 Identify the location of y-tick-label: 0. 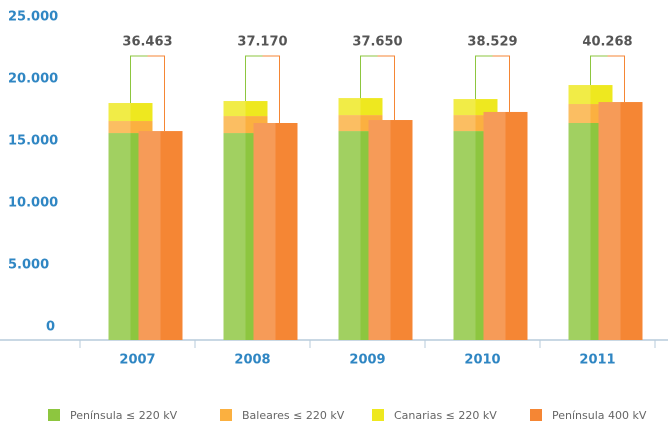
(50, 327).